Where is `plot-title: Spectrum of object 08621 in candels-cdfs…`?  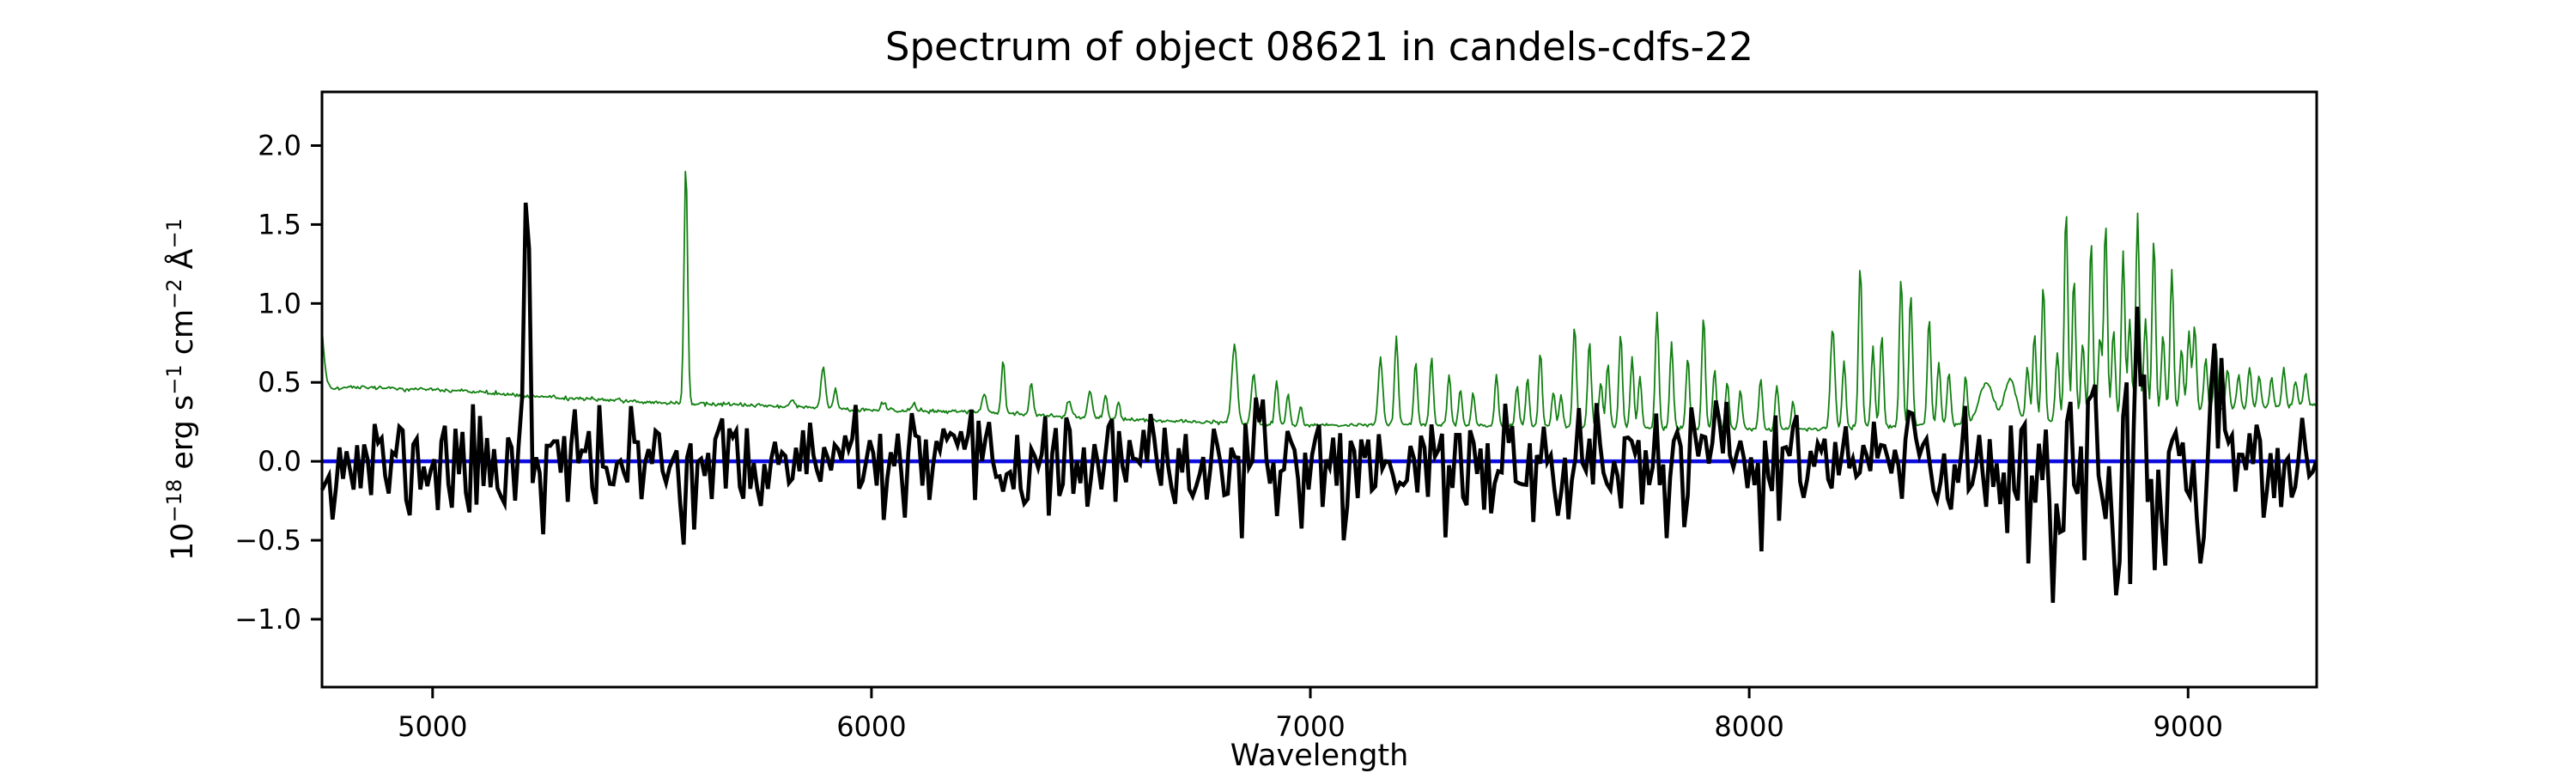 plot-title: Spectrum of object 08621 in candels-cdfs… is located at coordinates (1319, 47).